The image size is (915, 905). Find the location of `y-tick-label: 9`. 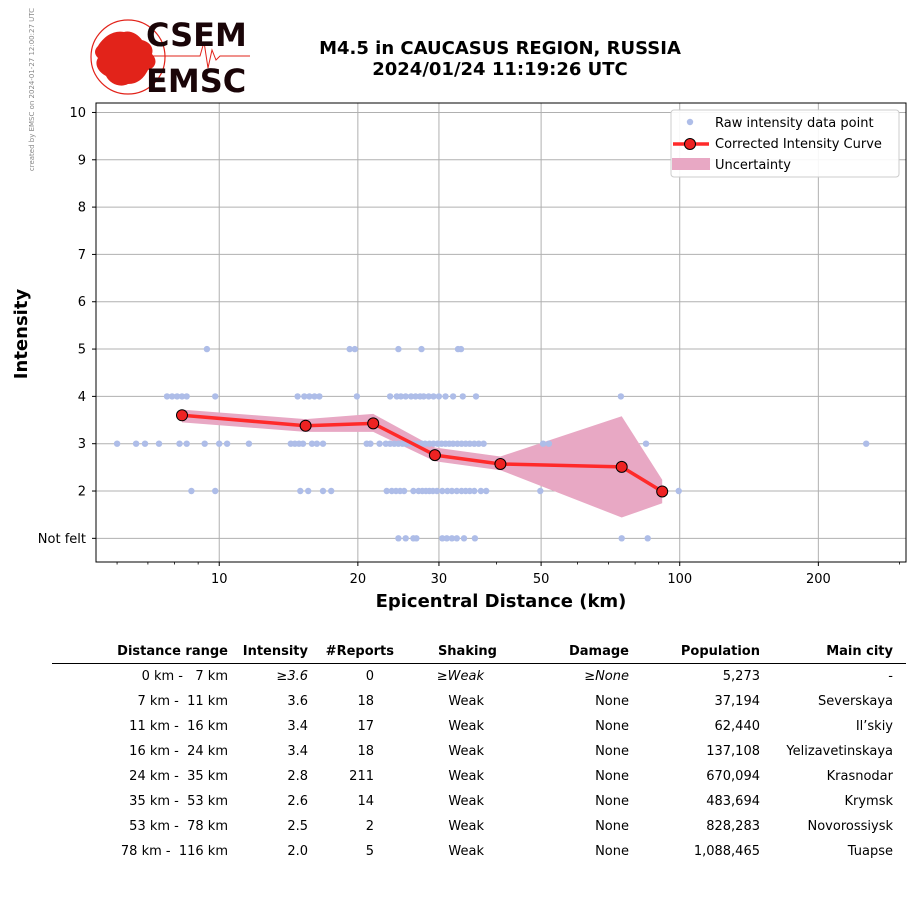

y-tick-label: 9 is located at coordinates (82, 160).